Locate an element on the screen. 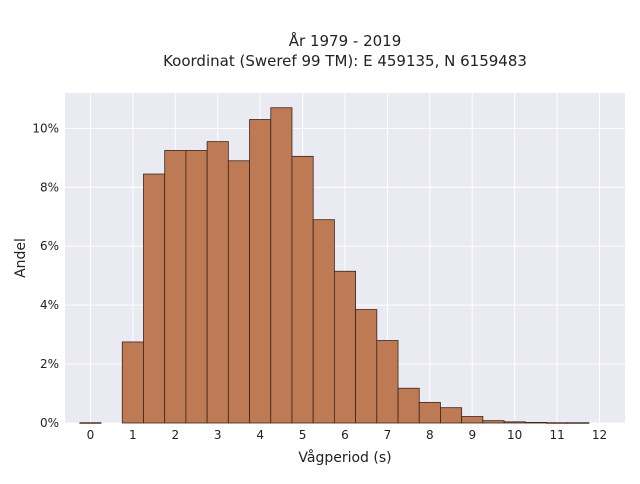 The height and width of the screenshot is (484, 640). x-tick-label: 8 is located at coordinates (430, 435).